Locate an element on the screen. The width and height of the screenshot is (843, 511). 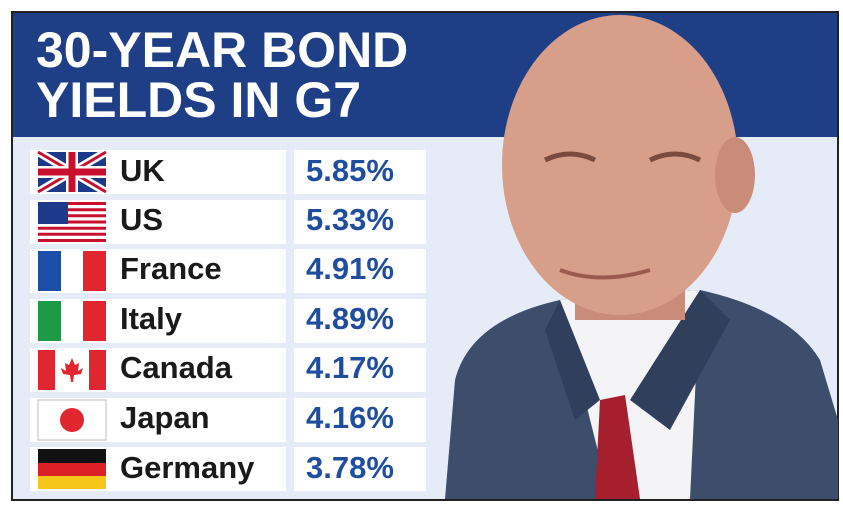
country-name: France is located at coordinates (171, 268).